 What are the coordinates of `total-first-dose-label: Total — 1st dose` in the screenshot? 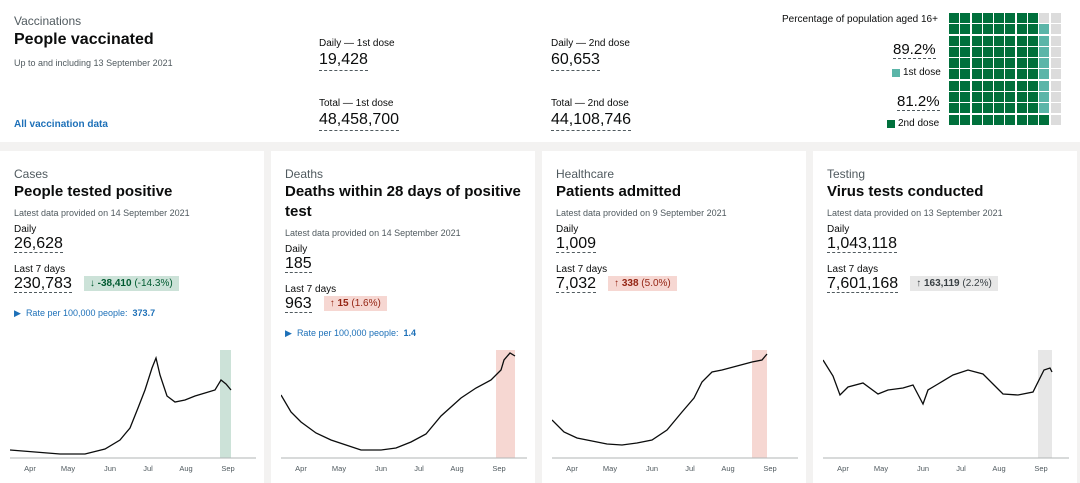 It's located at (356, 103).